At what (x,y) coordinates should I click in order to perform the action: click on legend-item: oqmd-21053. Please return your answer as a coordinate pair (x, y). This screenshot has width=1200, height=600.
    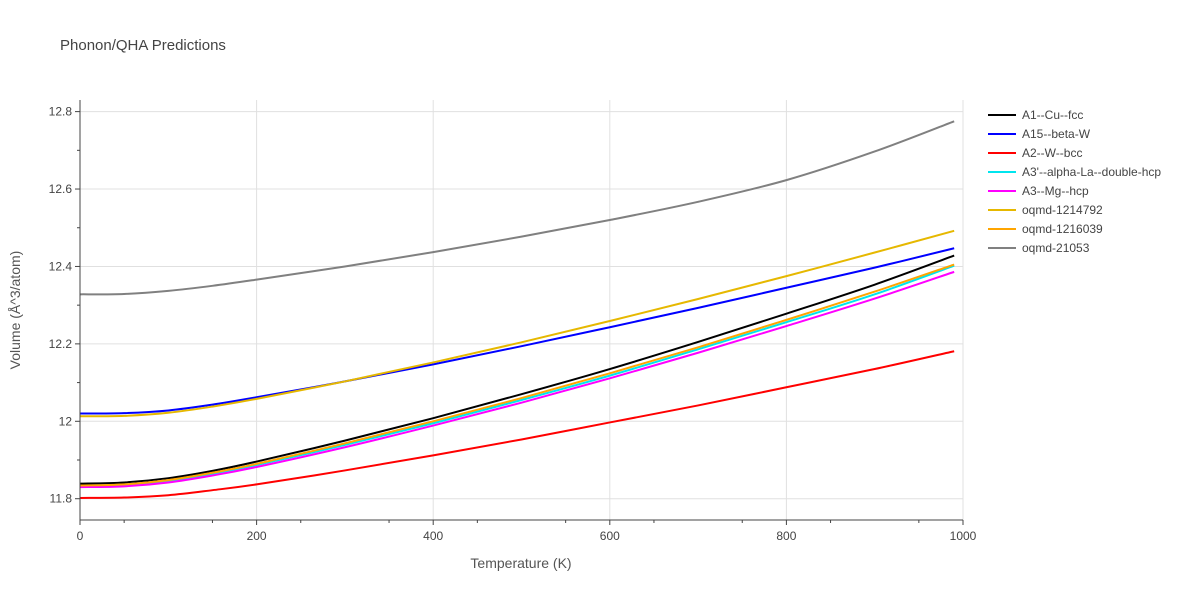
    Looking at the image, I should click on (1039, 248).